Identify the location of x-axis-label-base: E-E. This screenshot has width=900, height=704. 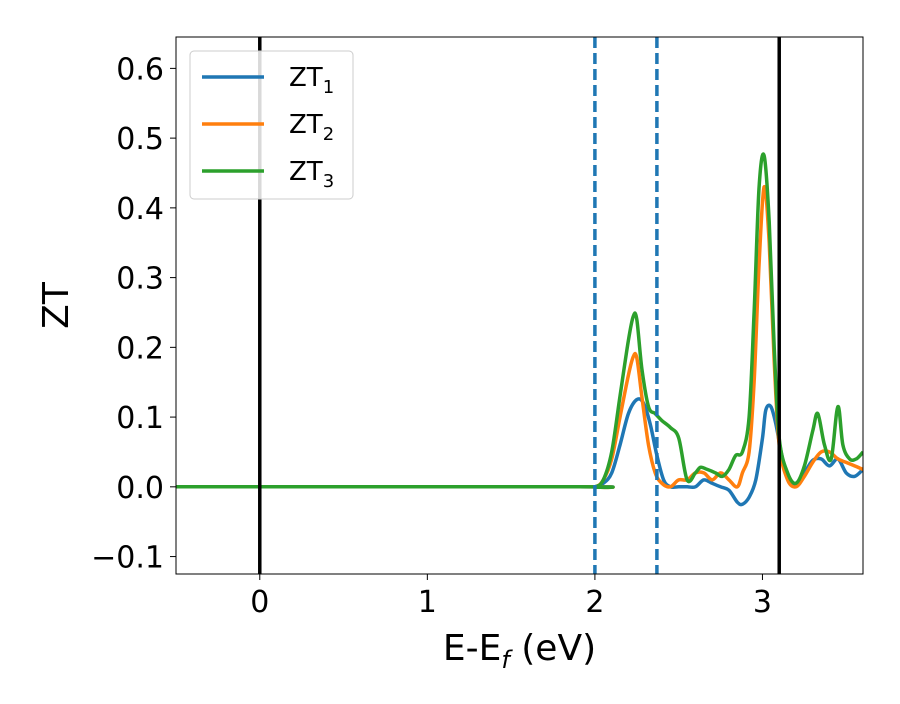
(472, 648).